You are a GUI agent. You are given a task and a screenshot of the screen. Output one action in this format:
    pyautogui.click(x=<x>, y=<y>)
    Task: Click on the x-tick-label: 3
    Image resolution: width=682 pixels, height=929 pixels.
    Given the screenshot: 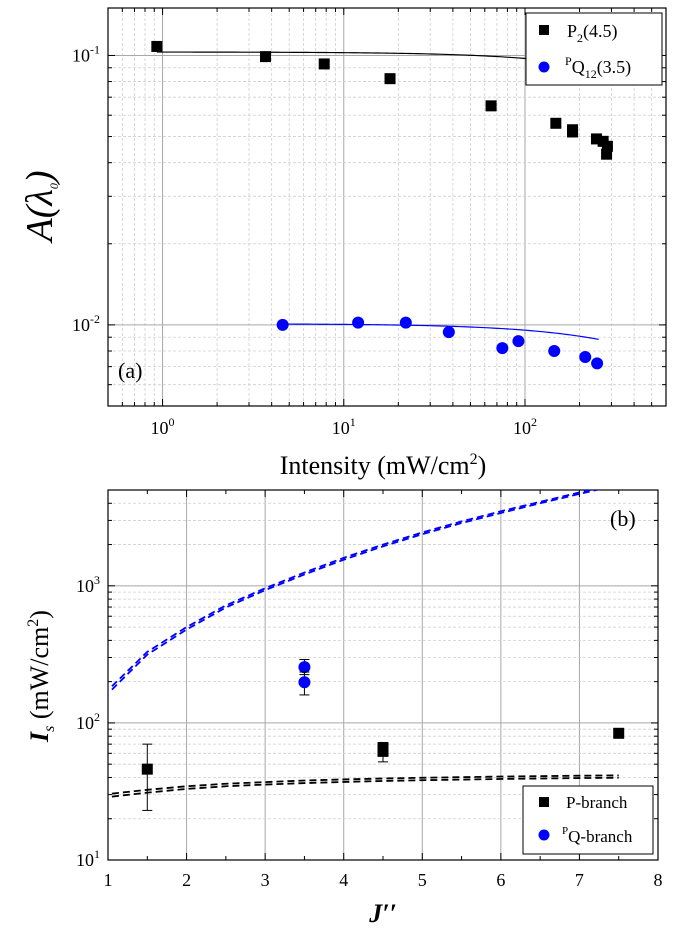 What is the action you would take?
    pyautogui.click(x=265, y=880)
    